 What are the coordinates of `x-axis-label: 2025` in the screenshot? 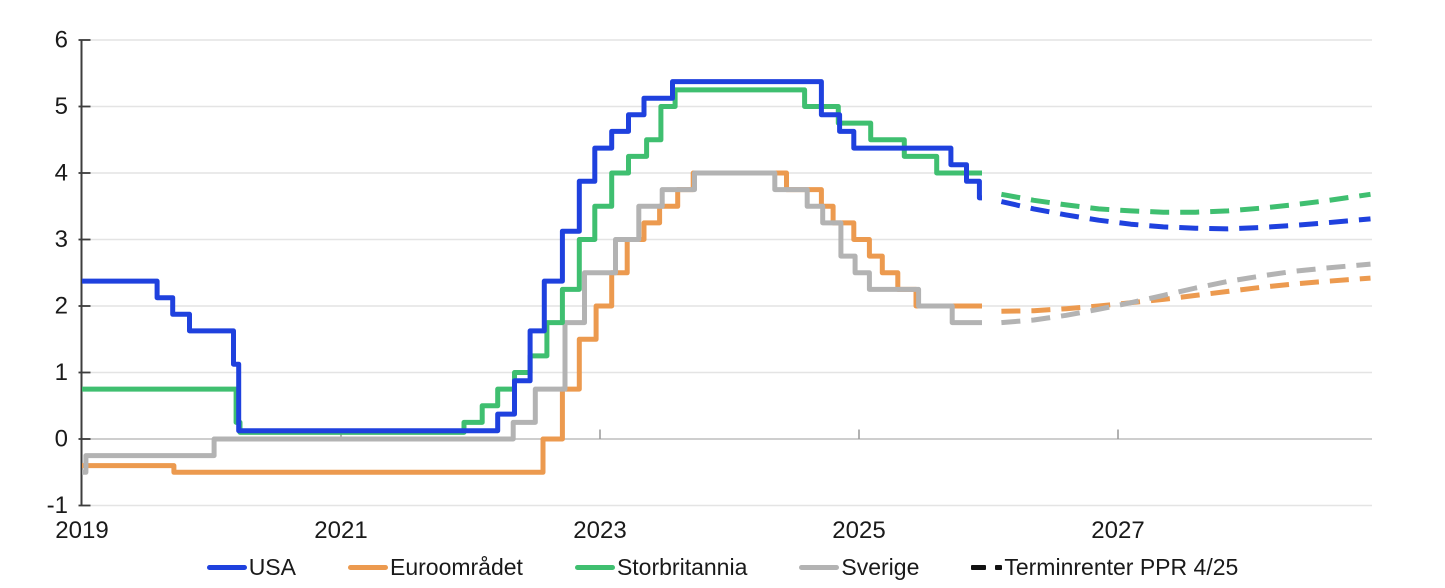 It's located at (858, 530).